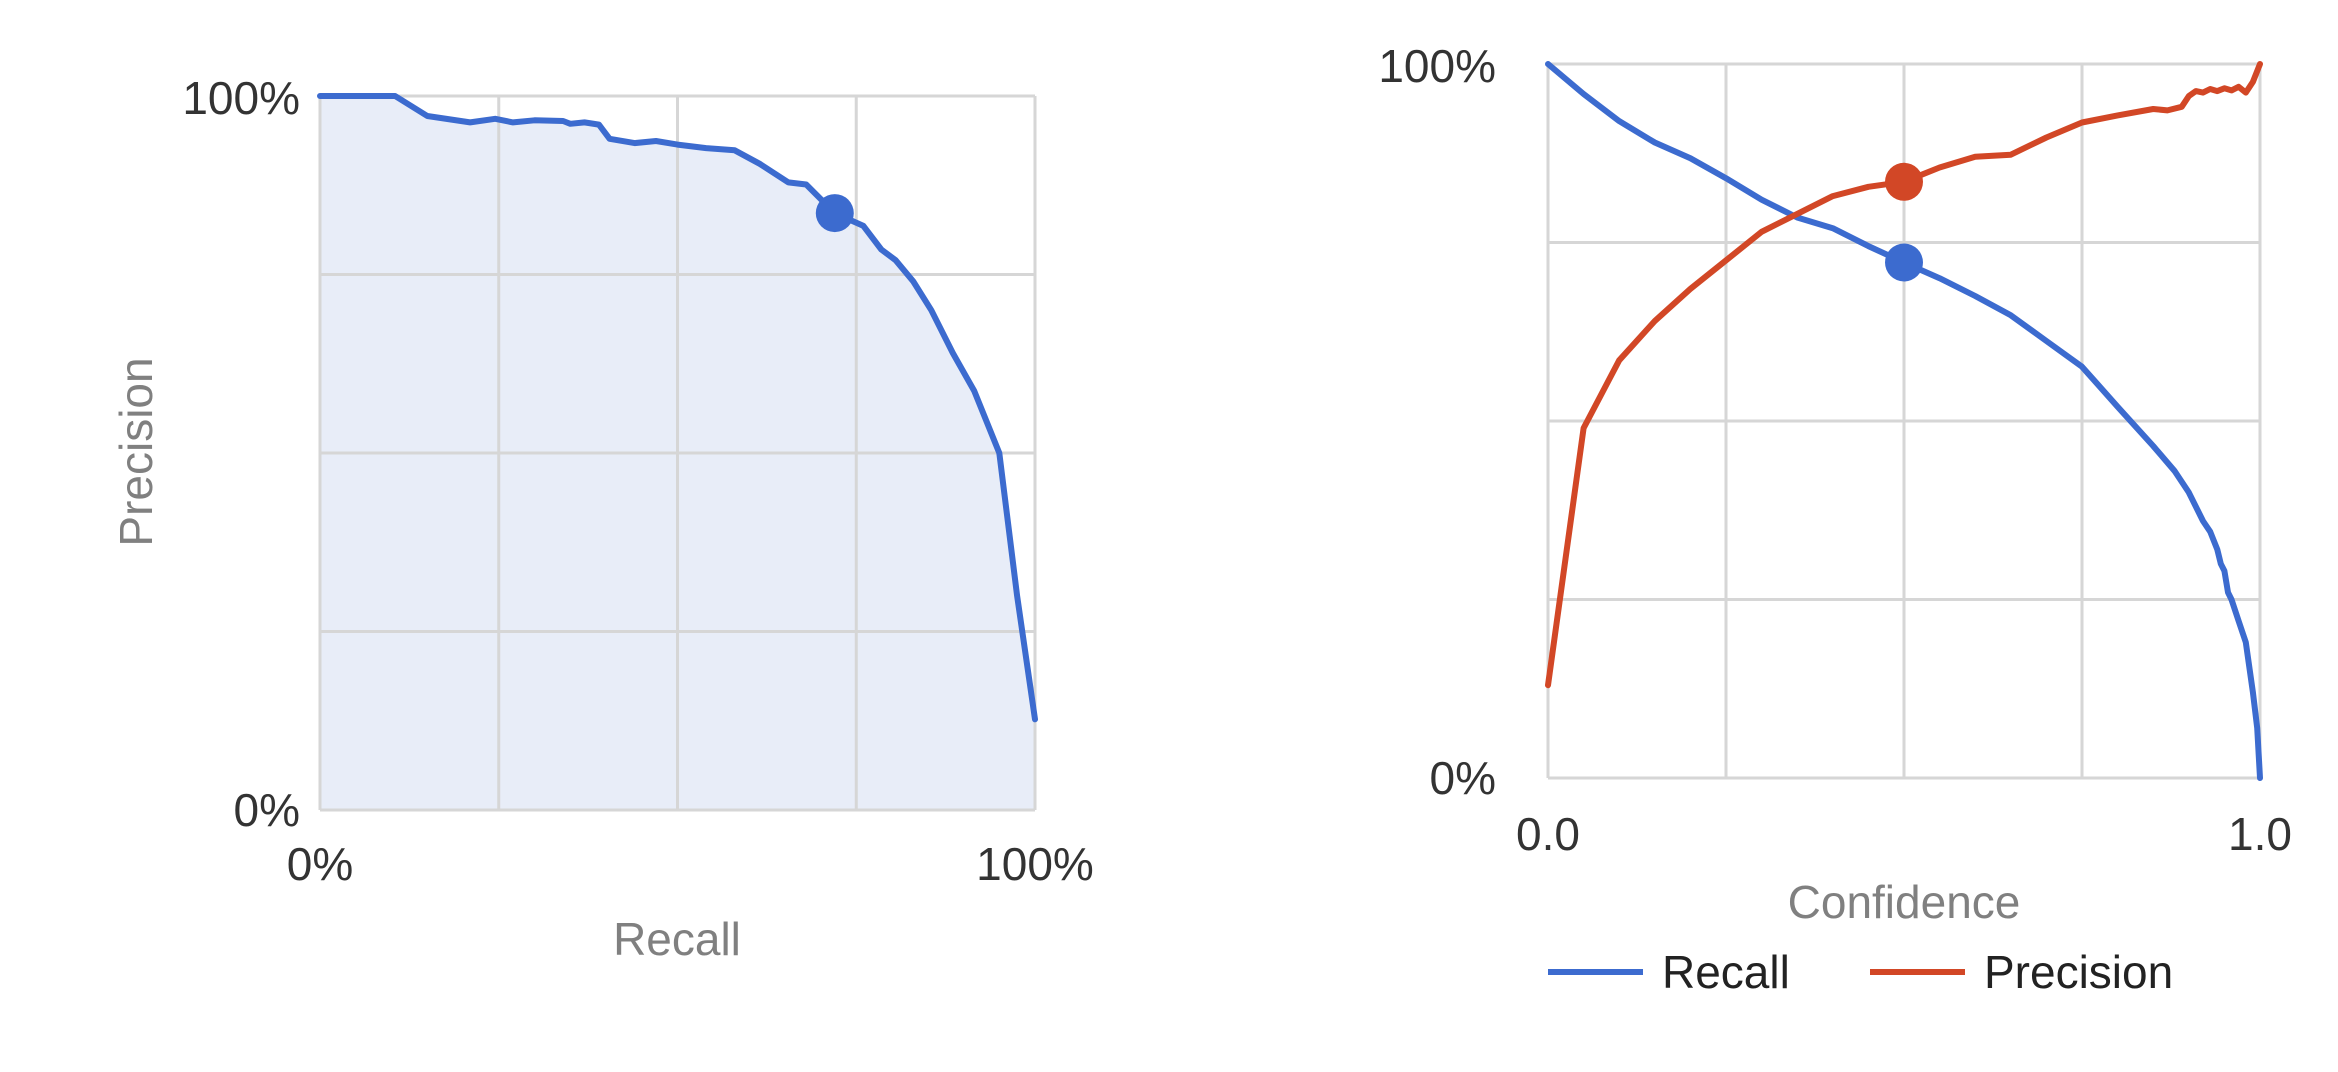  What do you see at coordinates (2260, 834) in the screenshot?
I see `conf-x-tick-right: 1.0` at bounding box center [2260, 834].